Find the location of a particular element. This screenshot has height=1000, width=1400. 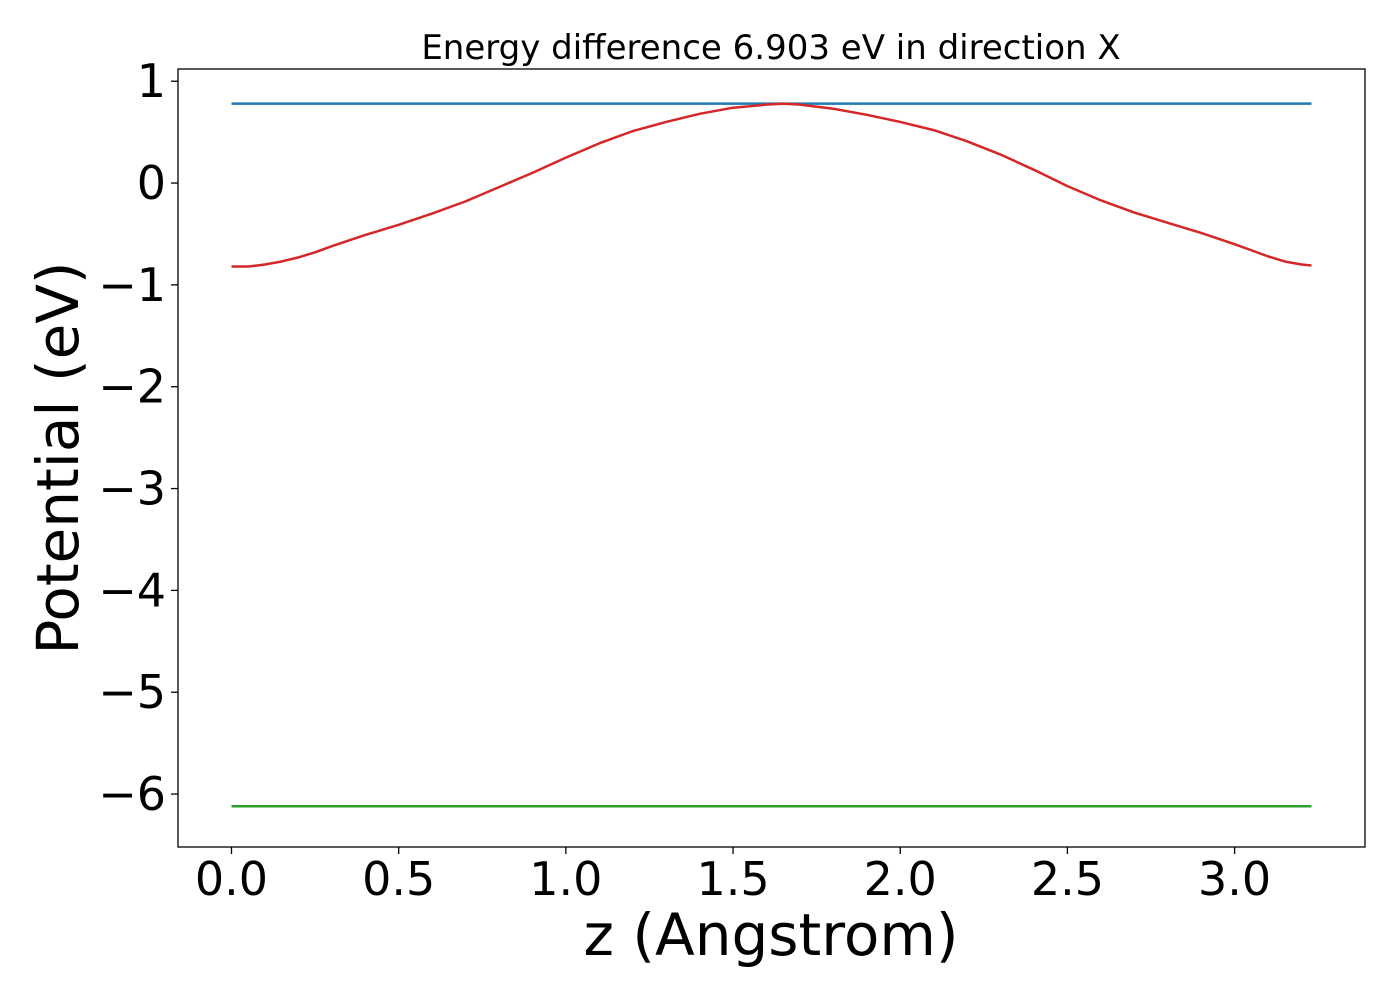

y-tick-label: −4 is located at coordinates (132, 590).